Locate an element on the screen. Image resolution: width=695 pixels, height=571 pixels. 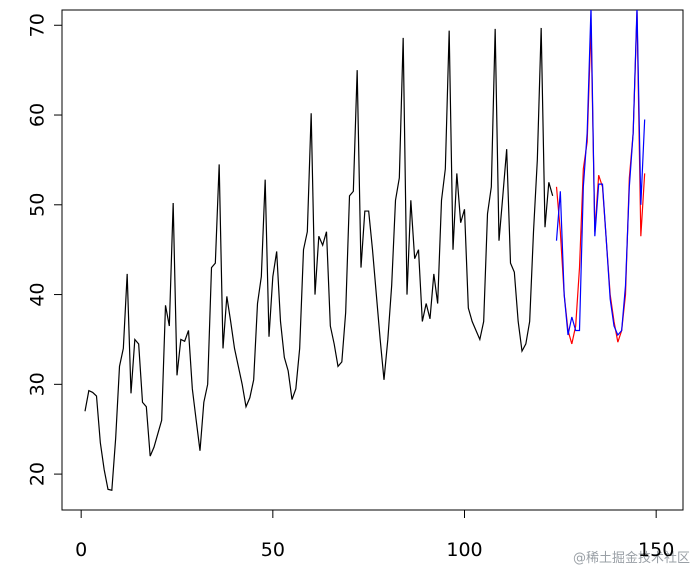
y-tick-label: 30 is located at coordinates (38, 384).